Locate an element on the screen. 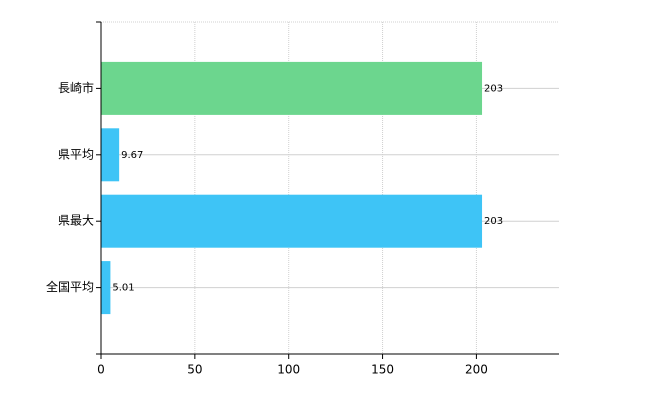  y-tick-label: 県最大 is located at coordinates (76, 221).